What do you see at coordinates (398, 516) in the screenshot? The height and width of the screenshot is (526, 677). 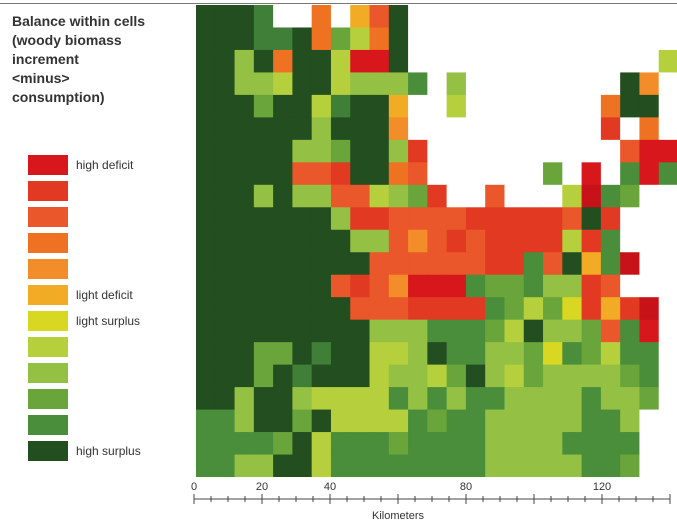 I see `scale-unit-label: Kilometers` at bounding box center [398, 516].